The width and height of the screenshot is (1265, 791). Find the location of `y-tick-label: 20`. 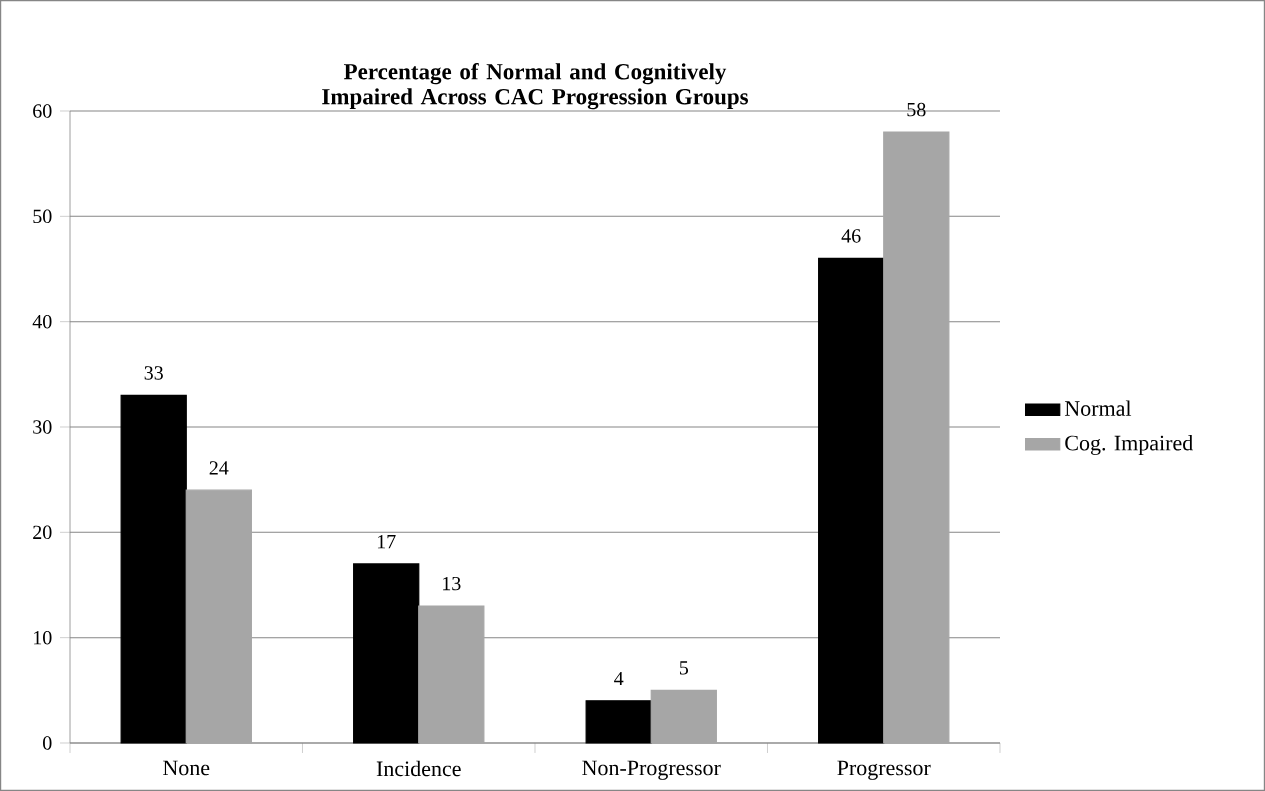

y-tick-label: 20 is located at coordinates (42, 532).